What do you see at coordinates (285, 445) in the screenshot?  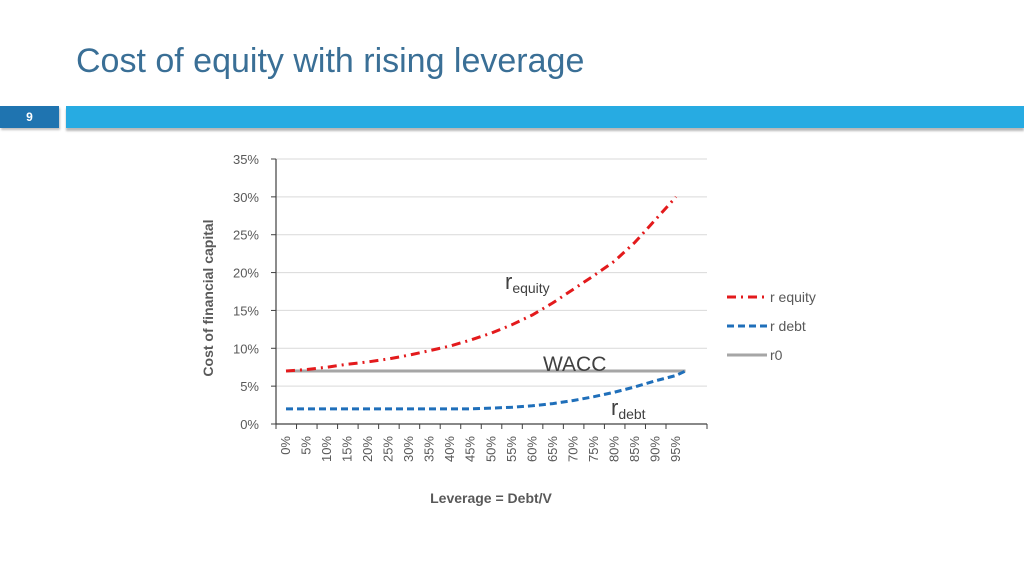 I see `x-tick-label: 0%` at bounding box center [285, 445].